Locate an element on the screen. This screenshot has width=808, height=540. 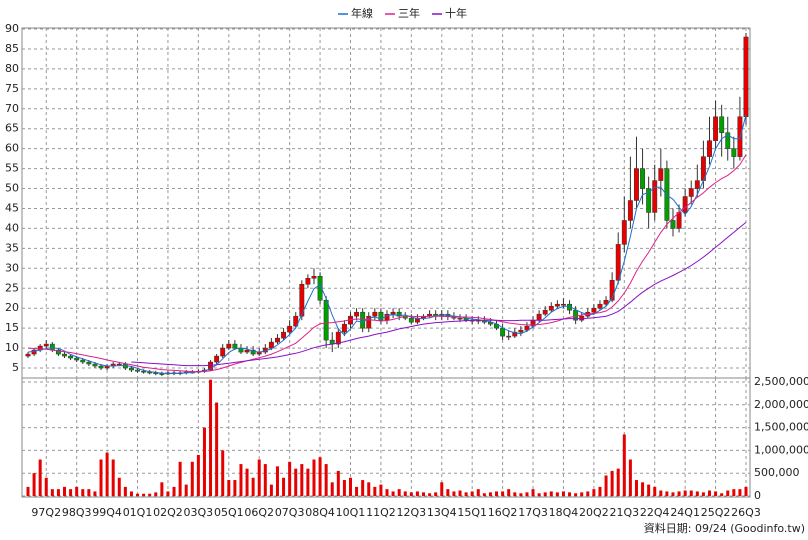
y-tick-label: 85 is located at coordinates (12, 48).